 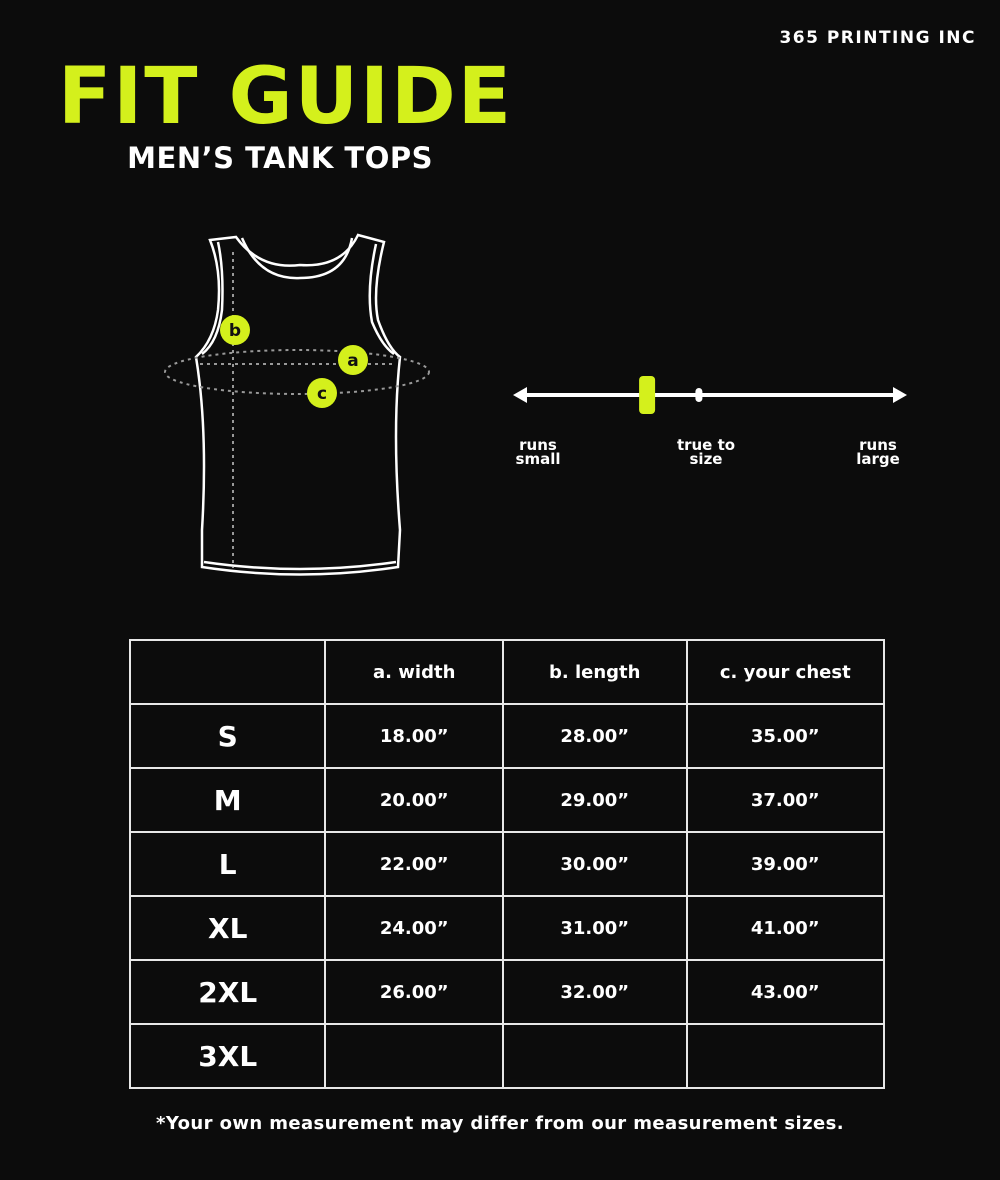 What do you see at coordinates (538, 452) in the screenshot?
I see `runs-small-label: runs small` at bounding box center [538, 452].